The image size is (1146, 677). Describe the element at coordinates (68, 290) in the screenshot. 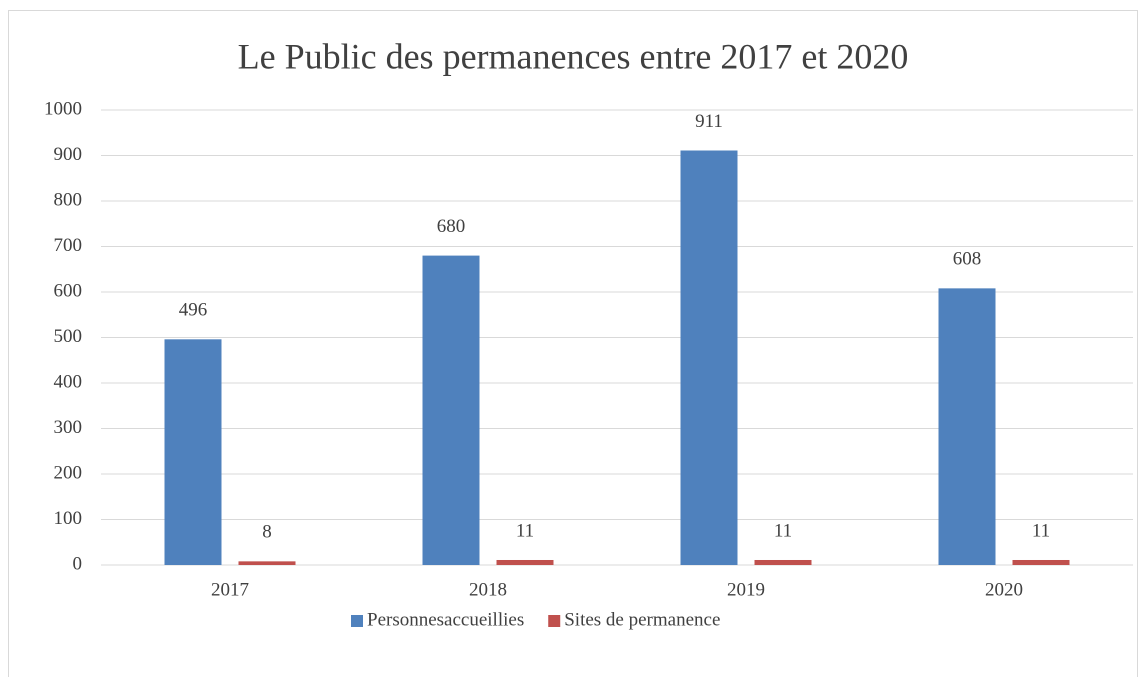

I see `y-tick-label: 600` at that location.